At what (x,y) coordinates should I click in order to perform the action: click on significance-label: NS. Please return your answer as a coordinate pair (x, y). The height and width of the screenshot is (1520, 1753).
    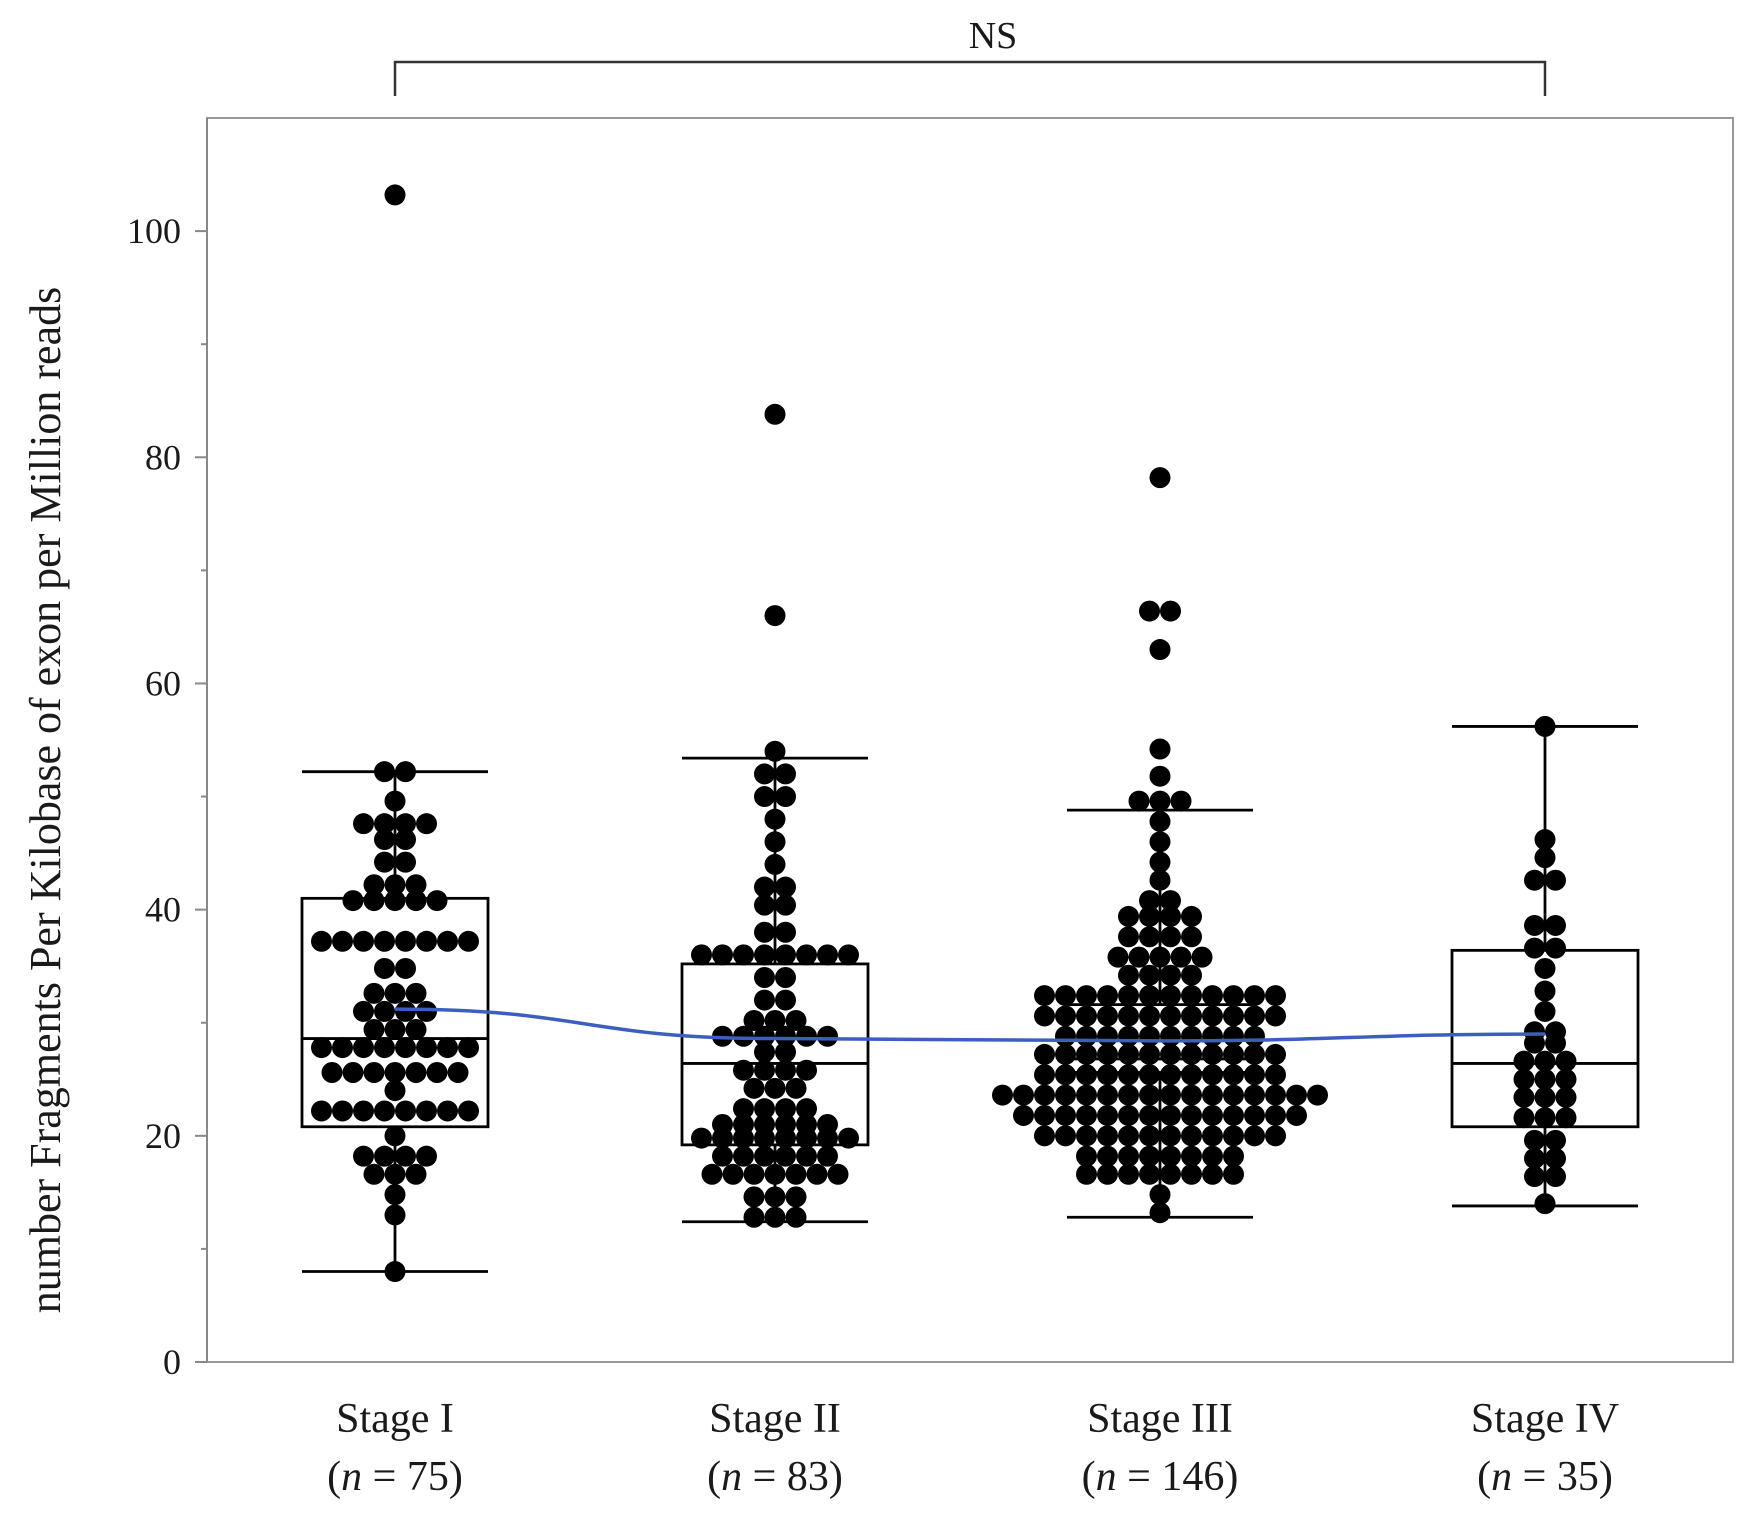
    Looking at the image, I should click on (993, 36).